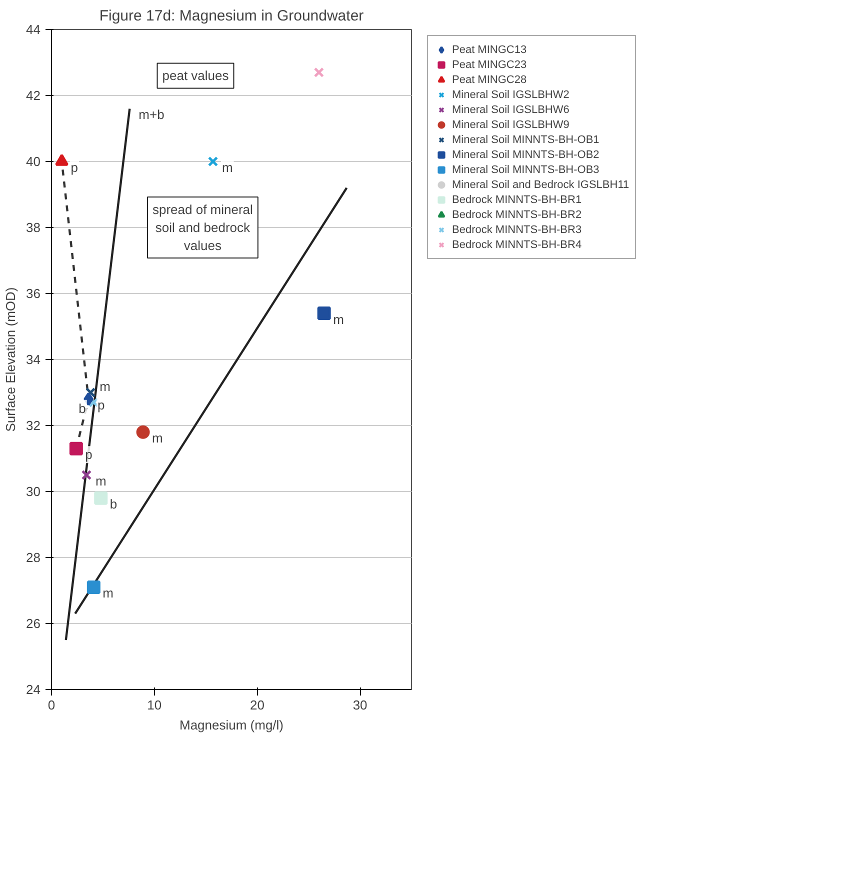 This screenshot has height=888, width=860. Describe the element at coordinates (517, 215) in the screenshot. I see `legend-label: Bedrock MINNTS-BH-BR2` at that location.